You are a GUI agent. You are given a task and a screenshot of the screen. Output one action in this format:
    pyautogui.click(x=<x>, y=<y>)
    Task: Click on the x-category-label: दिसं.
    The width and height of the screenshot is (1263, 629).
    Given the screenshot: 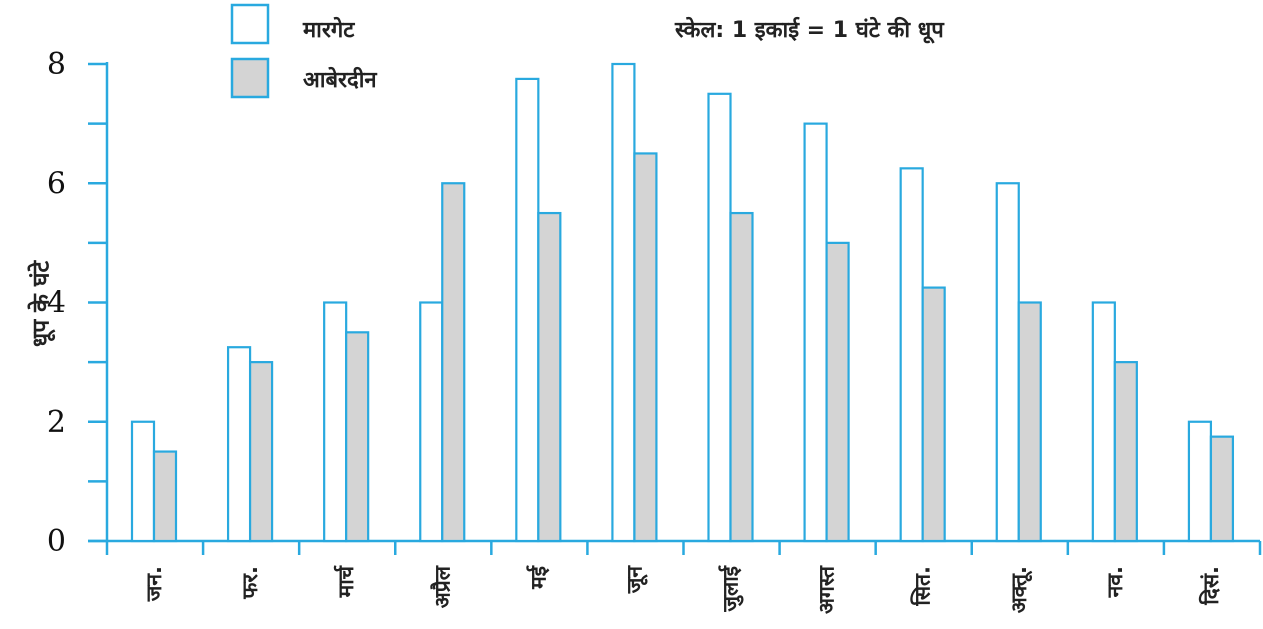 What is the action you would take?
    pyautogui.click(x=1210, y=586)
    